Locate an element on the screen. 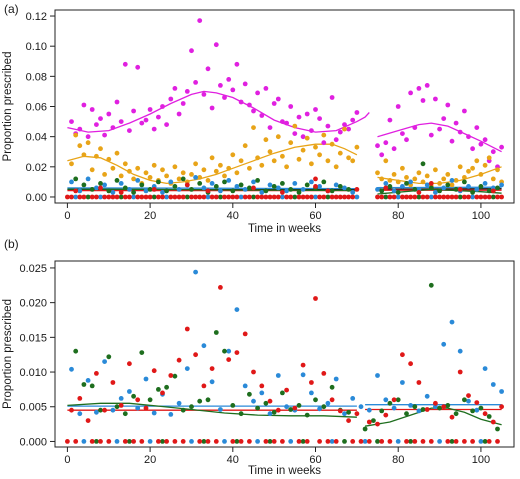 The height and width of the screenshot is (479, 520). y-tick-label: 0.06 is located at coordinates (36, 108).